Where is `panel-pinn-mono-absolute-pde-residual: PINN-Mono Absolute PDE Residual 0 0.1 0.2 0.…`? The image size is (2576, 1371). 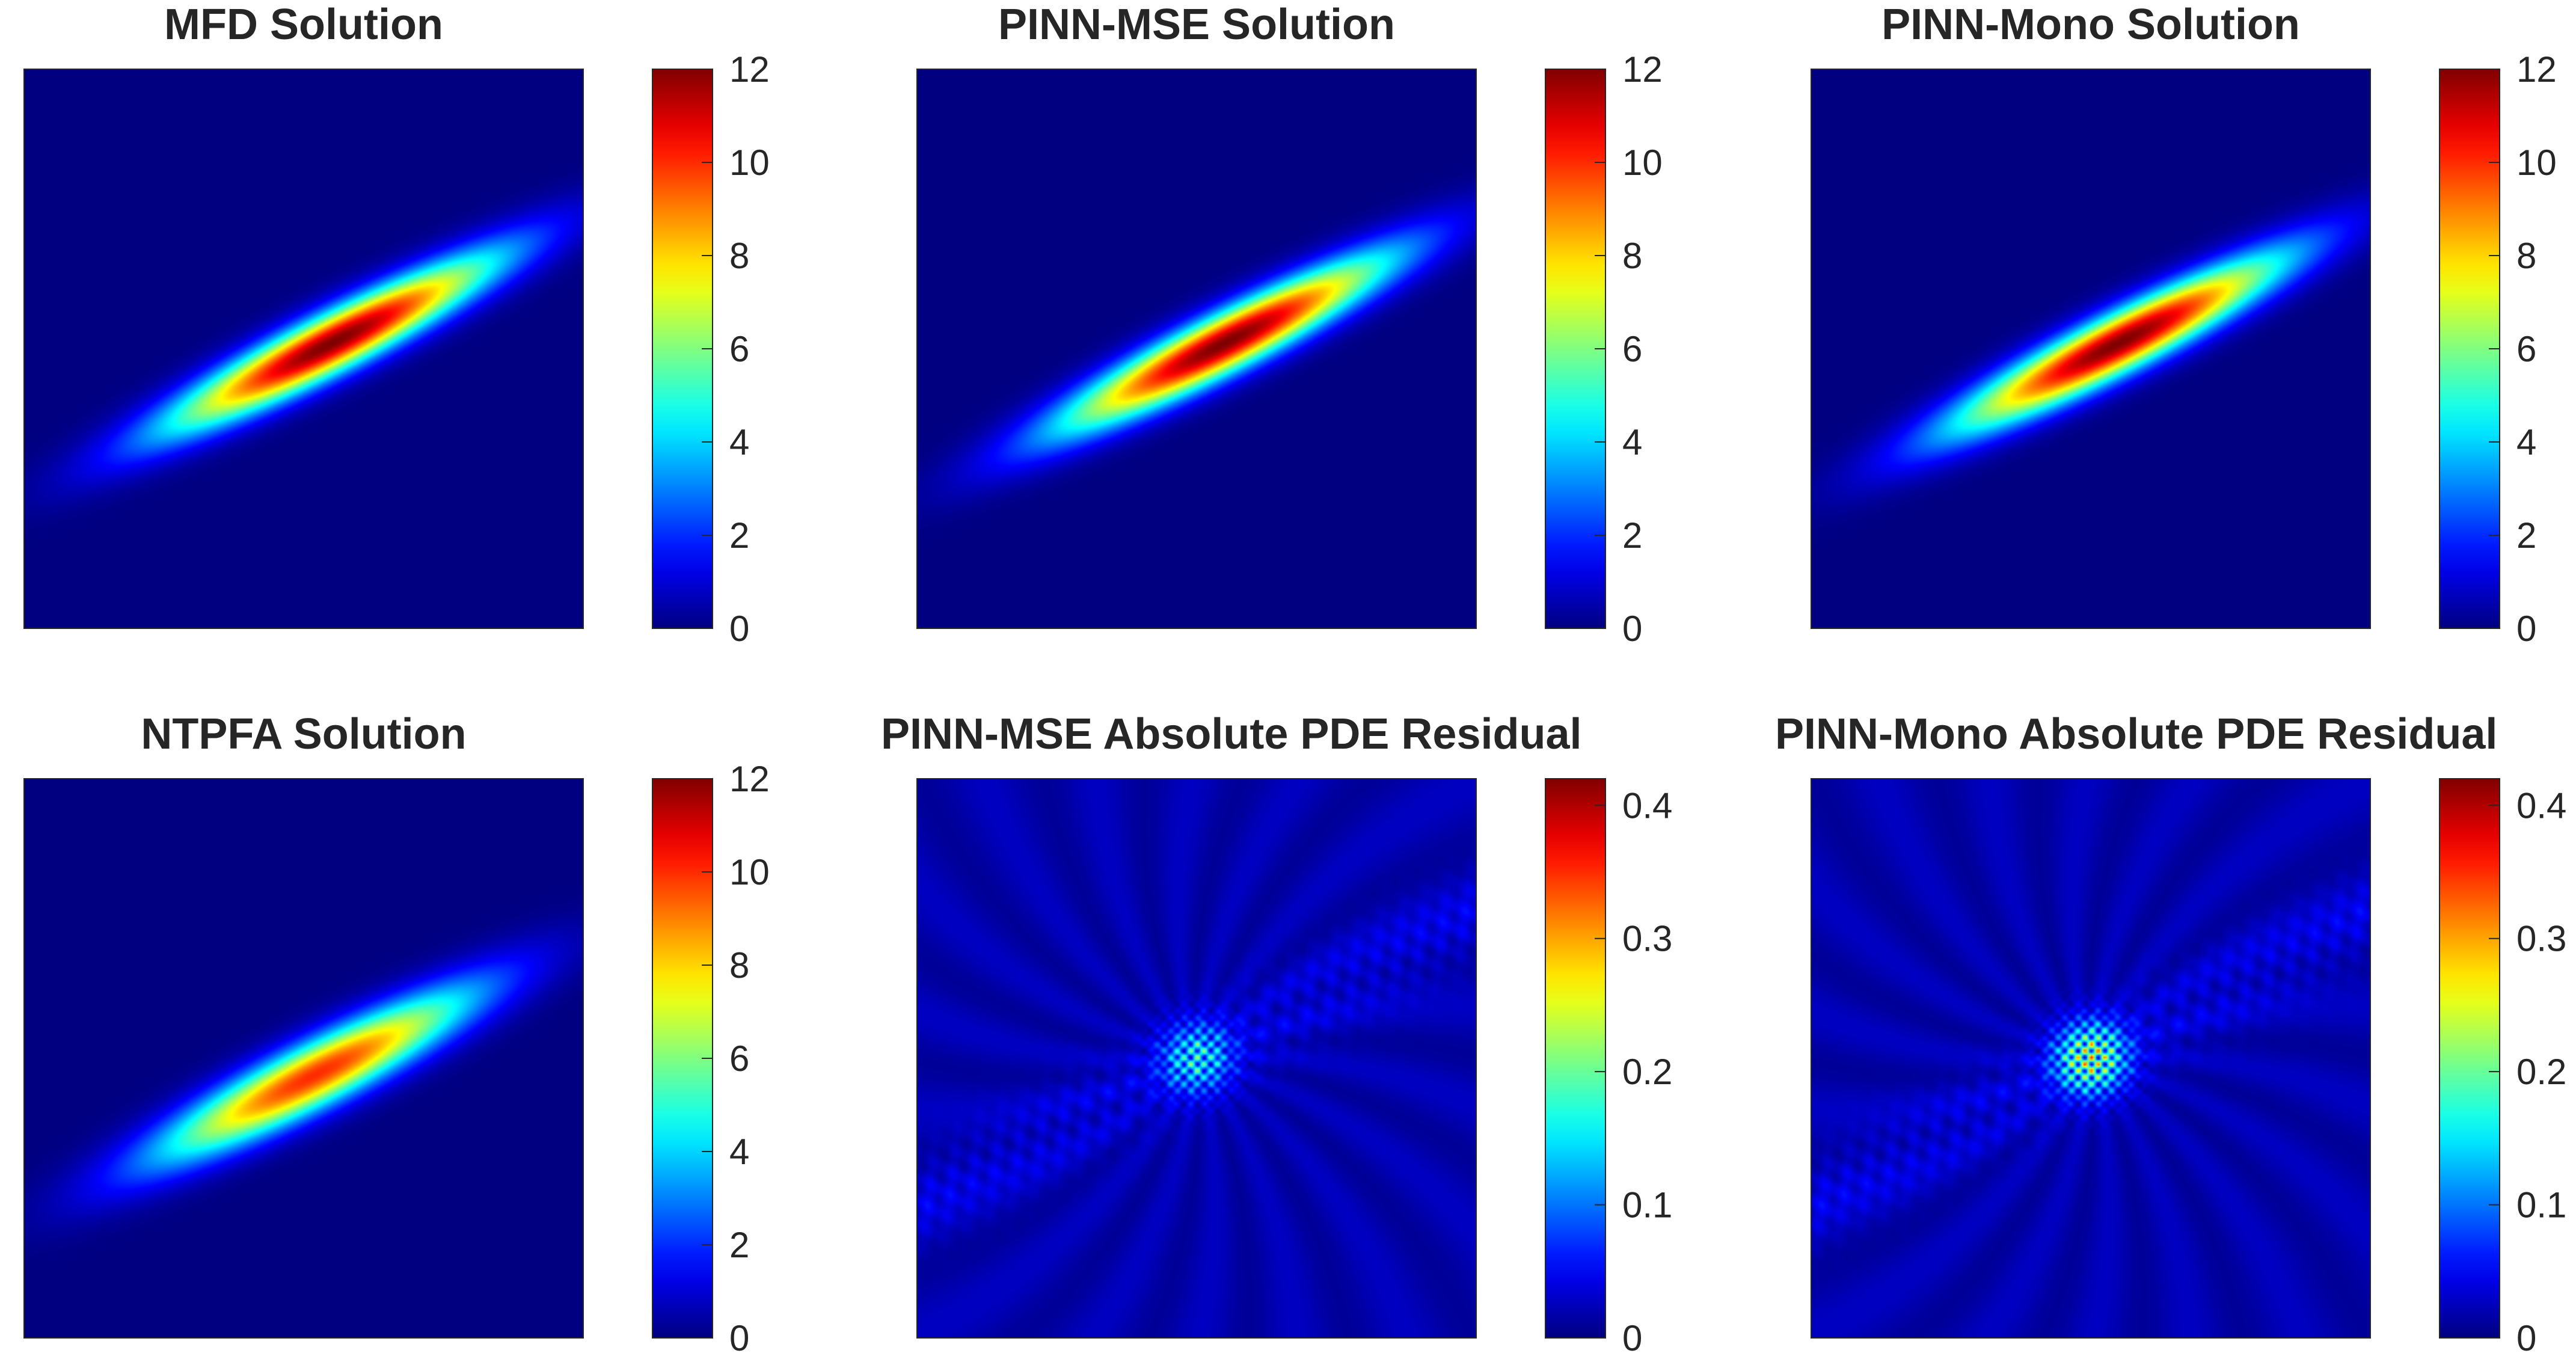 panel-pinn-mono-absolute-pde-residual: PINN-Mono Absolute PDE Residual 0 0.1 0.2 0.… is located at coordinates (2175, 1040).